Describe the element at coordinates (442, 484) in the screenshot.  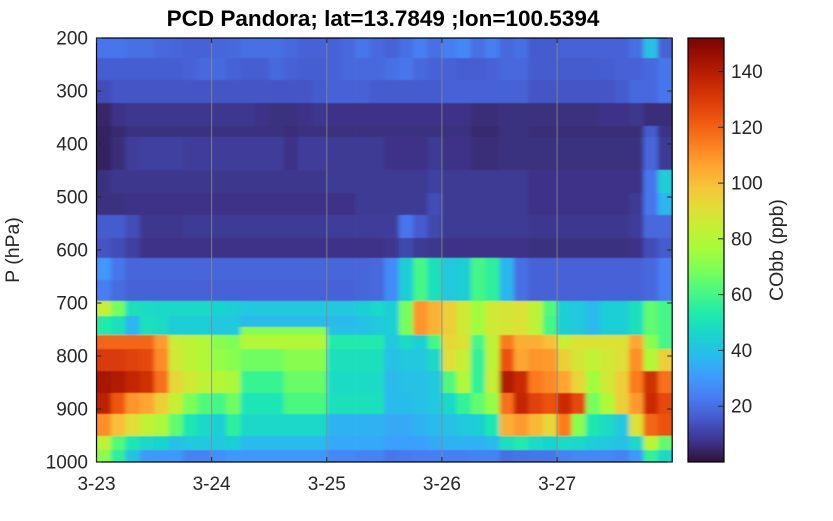
I see `svg-text: 3-26` at that location.